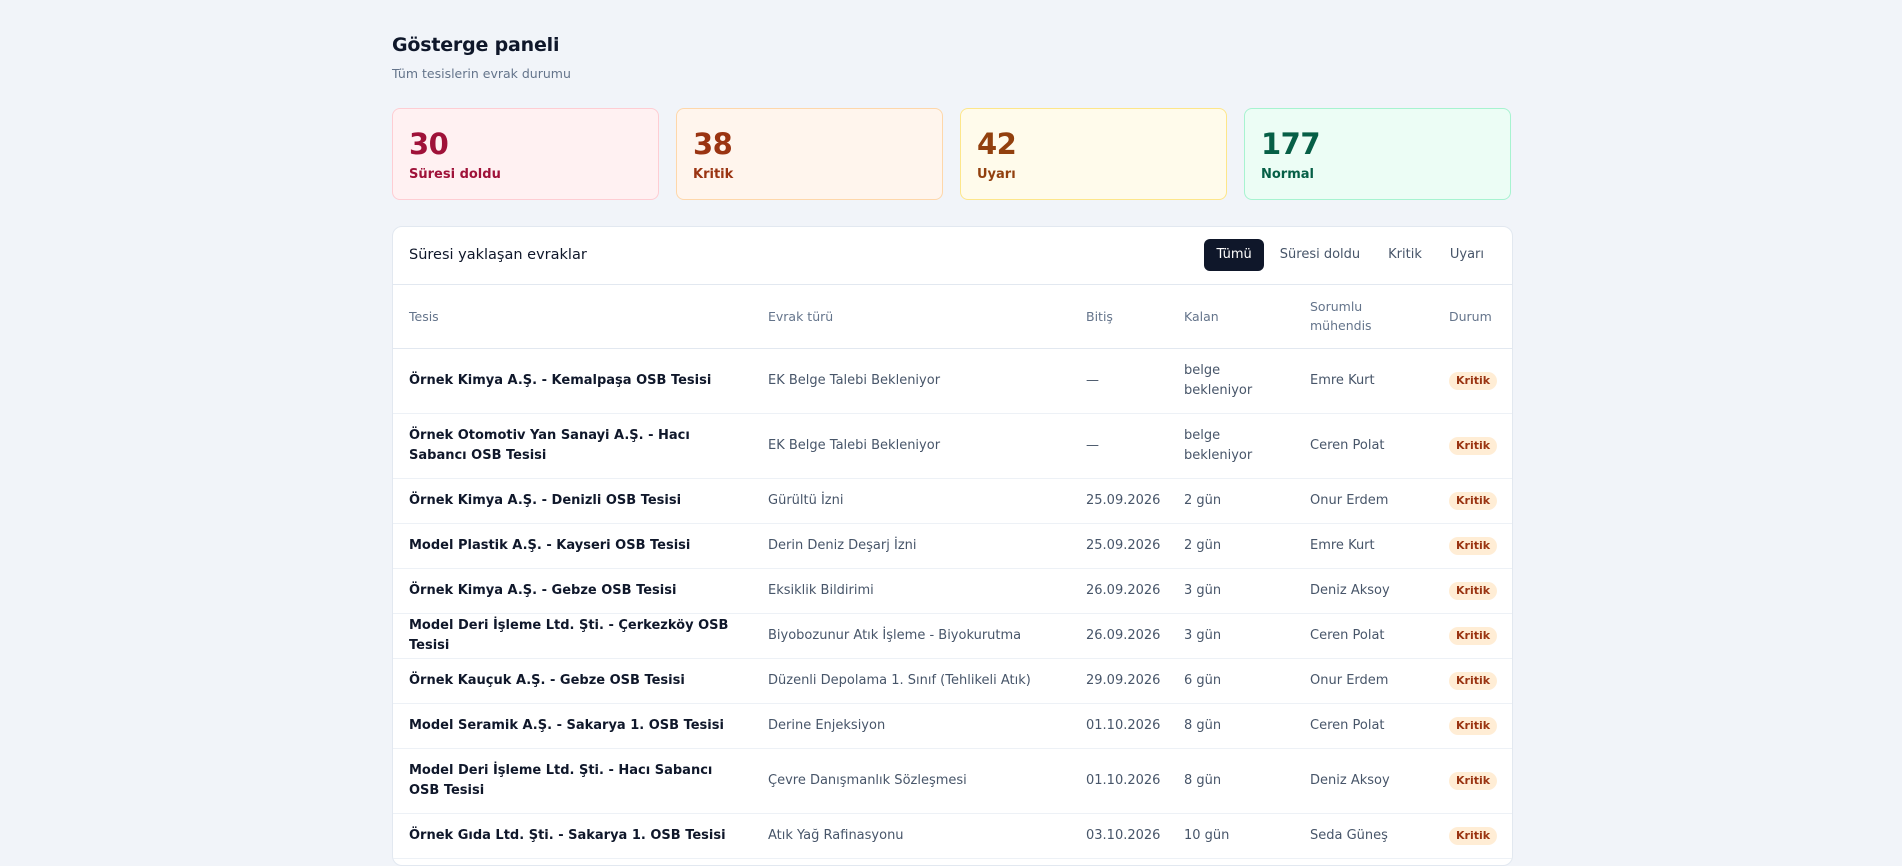 The width and height of the screenshot is (1902, 866). What do you see at coordinates (911, 836) in the screenshot?
I see `document-type-cell: Atık Yağ Rafinasyonu` at bounding box center [911, 836].